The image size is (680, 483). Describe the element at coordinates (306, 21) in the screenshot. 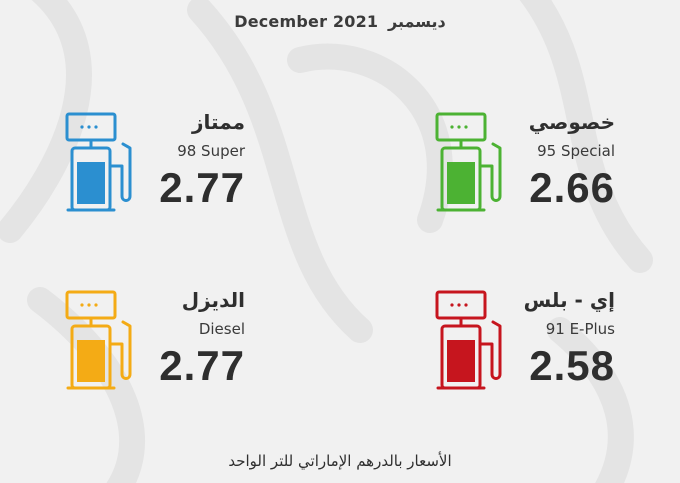

I see `header-date-en: December 2021` at that location.